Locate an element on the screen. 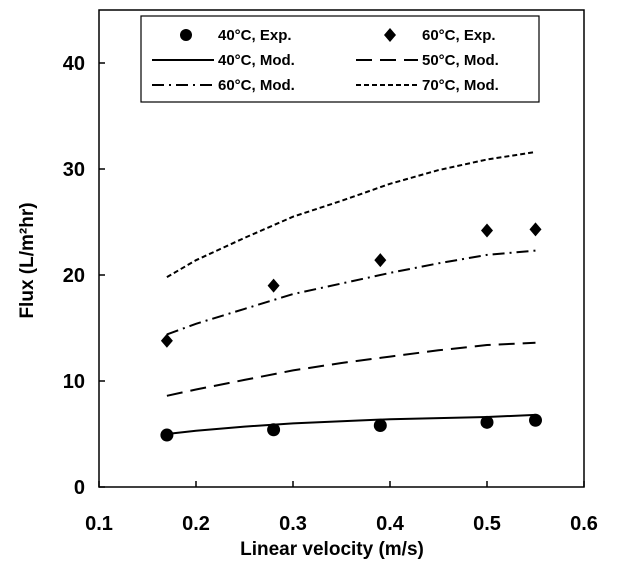 This screenshot has height=565, width=621. y-axis-title: Flux (L/m²hr) is located at coordinates (27, 260).